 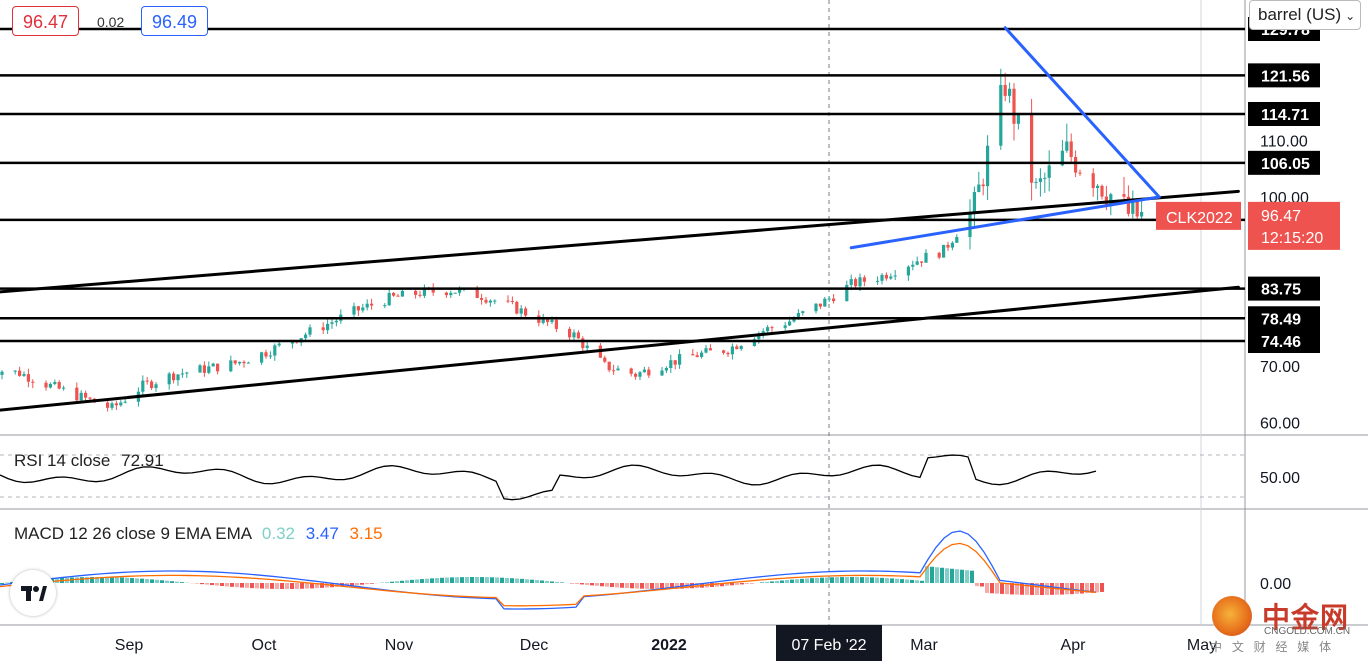 What do you see at coordinates (33, 593) in the screenshot?
I see `tradingview-logo-icon` at bounding box center [33, 593].